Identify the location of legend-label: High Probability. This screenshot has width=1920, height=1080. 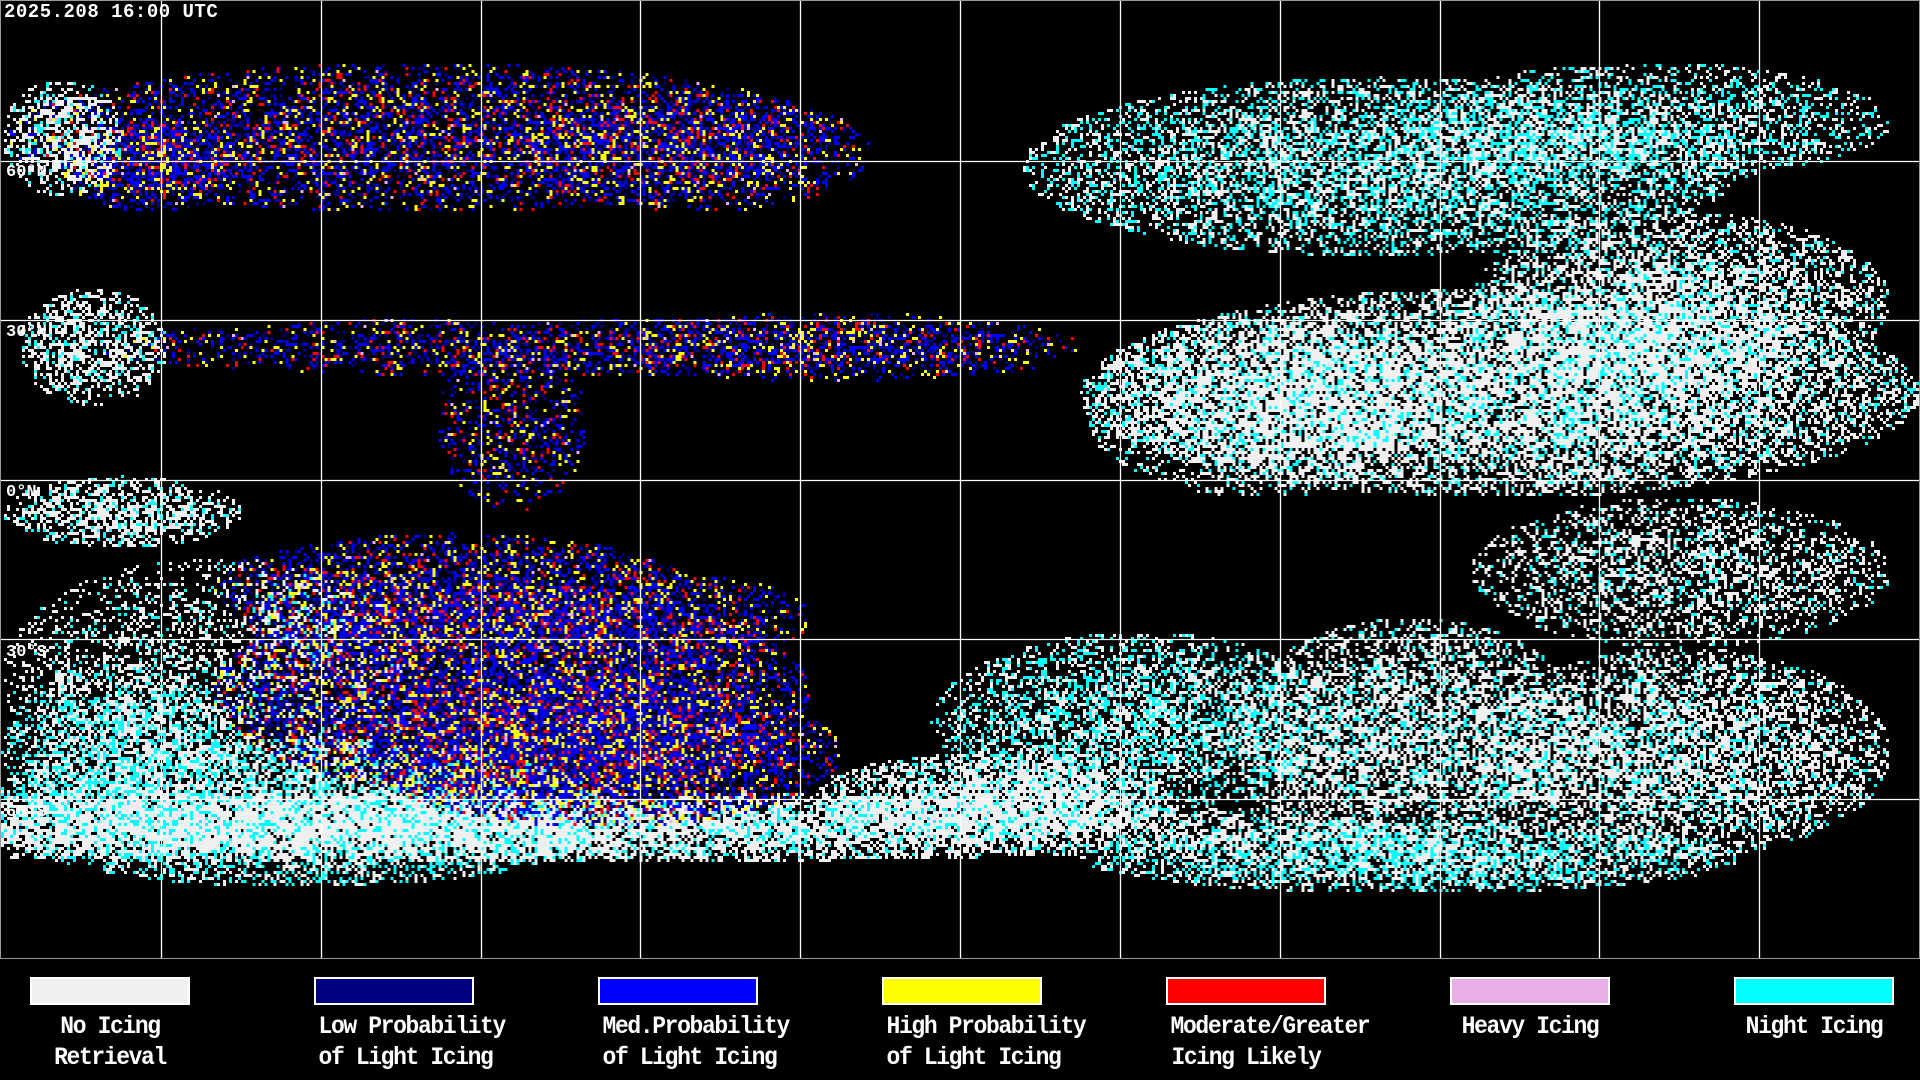
(986, 1026).